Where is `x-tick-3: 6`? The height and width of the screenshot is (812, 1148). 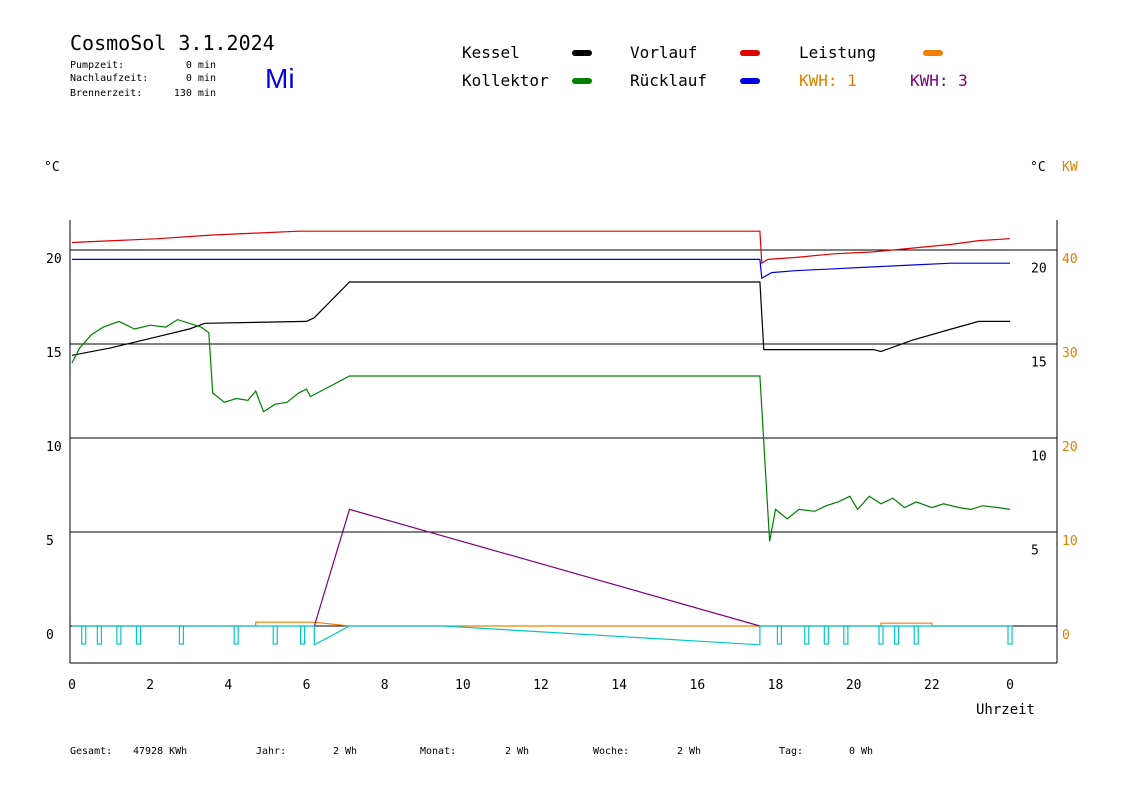 x-tick-3: 6 is located at coordinates (307, 685).